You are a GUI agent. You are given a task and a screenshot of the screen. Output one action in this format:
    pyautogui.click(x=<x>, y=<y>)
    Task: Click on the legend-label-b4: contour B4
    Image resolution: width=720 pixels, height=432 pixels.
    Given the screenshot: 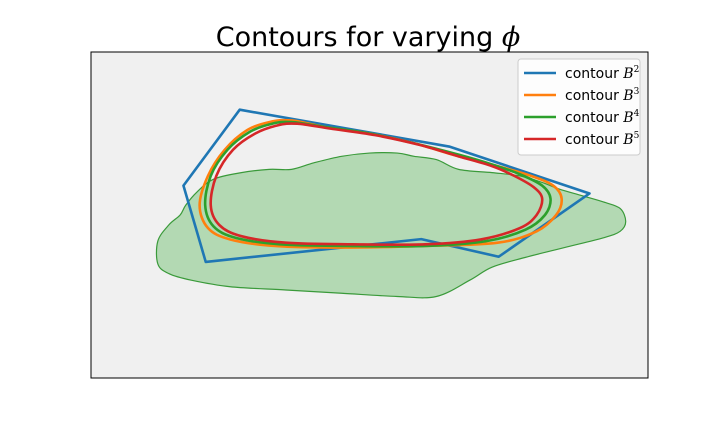 What is the action you would take?
    pyautogui.click(x=602, y=117)
    